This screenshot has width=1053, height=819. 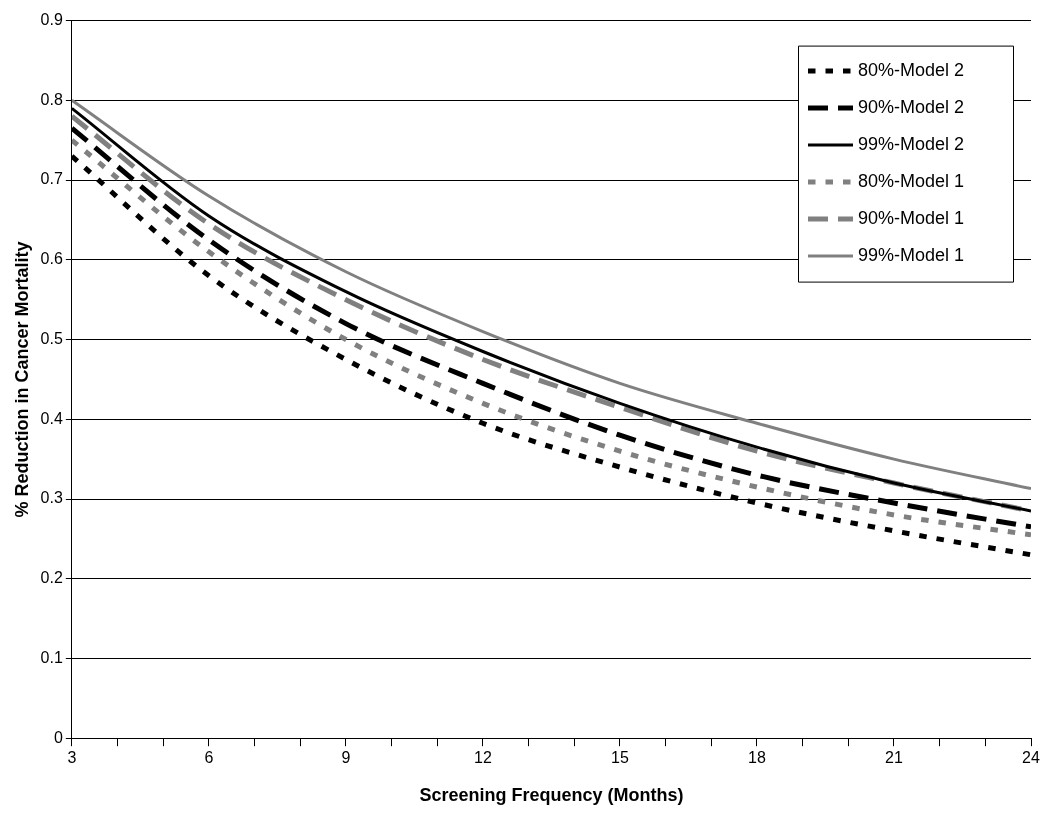 What do you see at coordinates (911, 255) in the screenshot?
I see `legend-label: 99%-Model 1` at bounding box center [911, 255].